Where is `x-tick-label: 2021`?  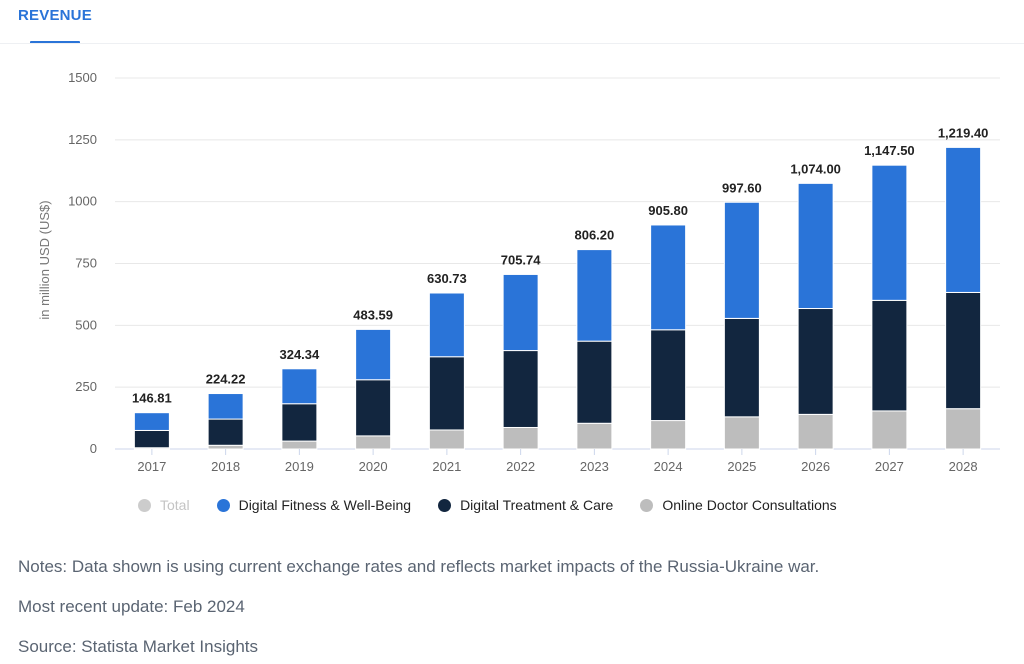 x-tick-label: 2021 is located at coordinates (446, 466).